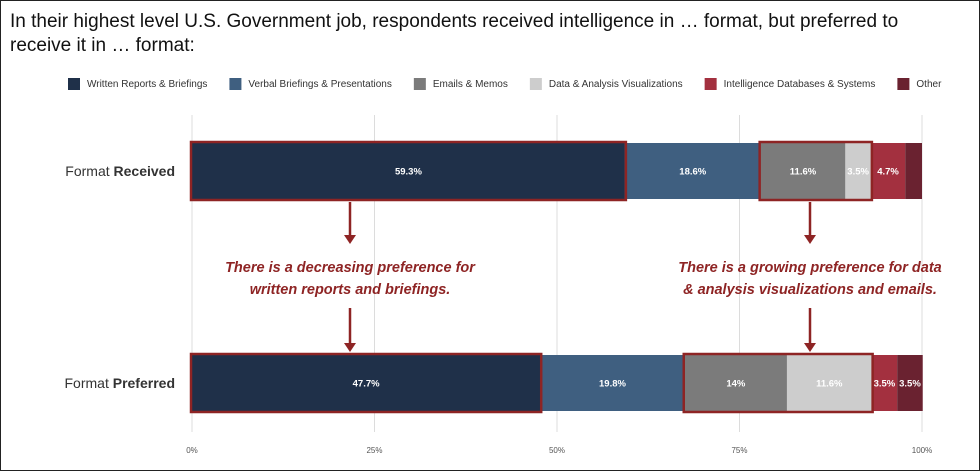 The image size is (980, 471). Describe the element at coordinates (557, 450) in the screenshot. I see `x-tick-label: 50%` at that location.